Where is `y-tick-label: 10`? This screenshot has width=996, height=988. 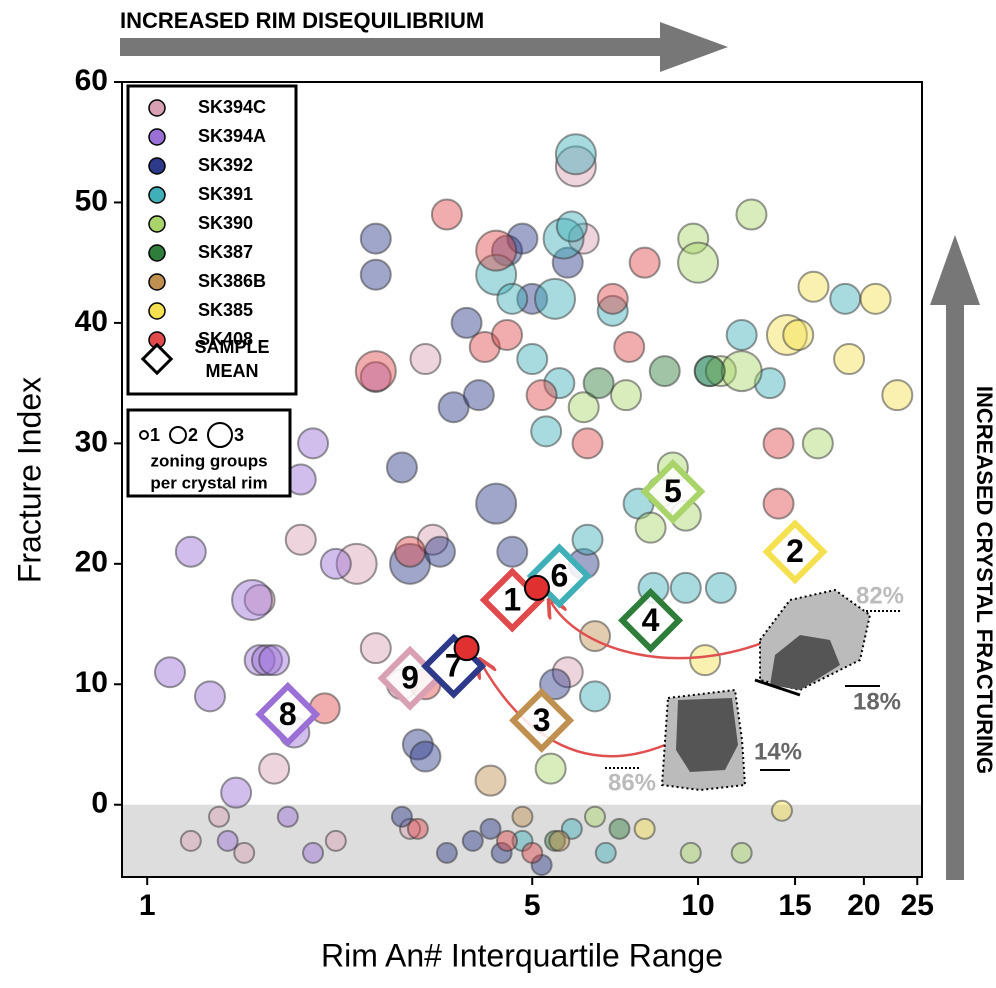
y-tick-label: 10 is located at coordinates (91, 682).